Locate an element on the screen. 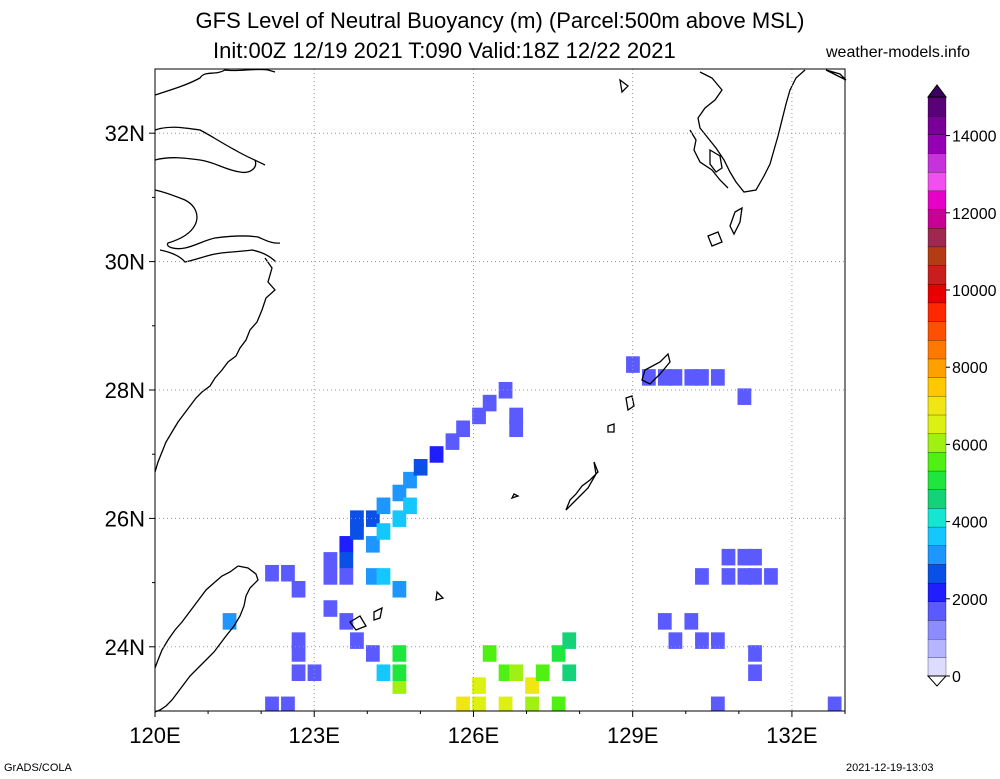 This screenshot has height=779, width=1000. lon-tick-label: 126E is located at coordinates (473, 735).